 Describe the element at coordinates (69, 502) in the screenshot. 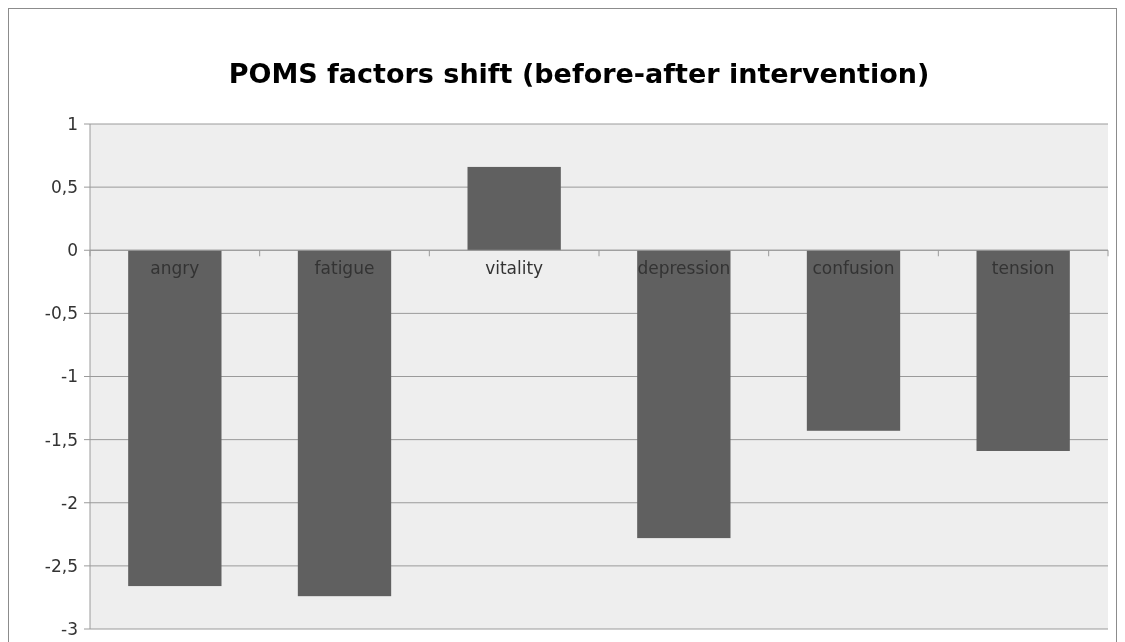

I see `y-tick-label: -2` at that location.